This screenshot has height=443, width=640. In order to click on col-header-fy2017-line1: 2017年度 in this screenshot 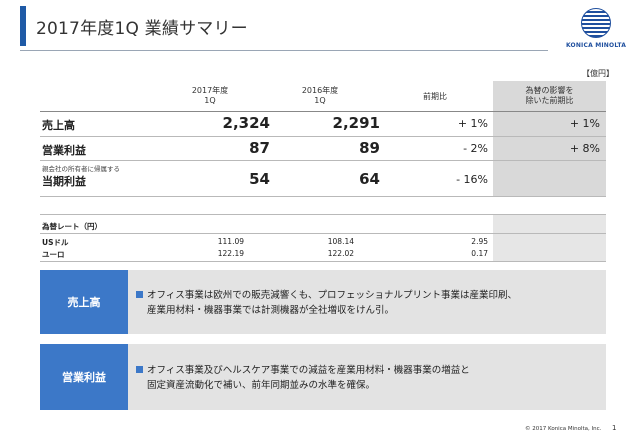, I will do `click(210, 90)`.